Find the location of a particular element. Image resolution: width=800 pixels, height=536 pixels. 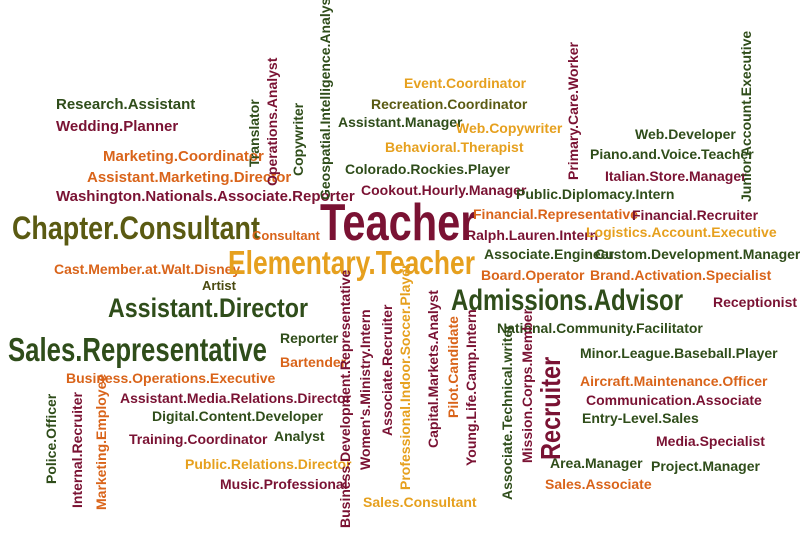

word-entry-level-sales: Entry-Level.Sales is located at coordinates (640, 418).